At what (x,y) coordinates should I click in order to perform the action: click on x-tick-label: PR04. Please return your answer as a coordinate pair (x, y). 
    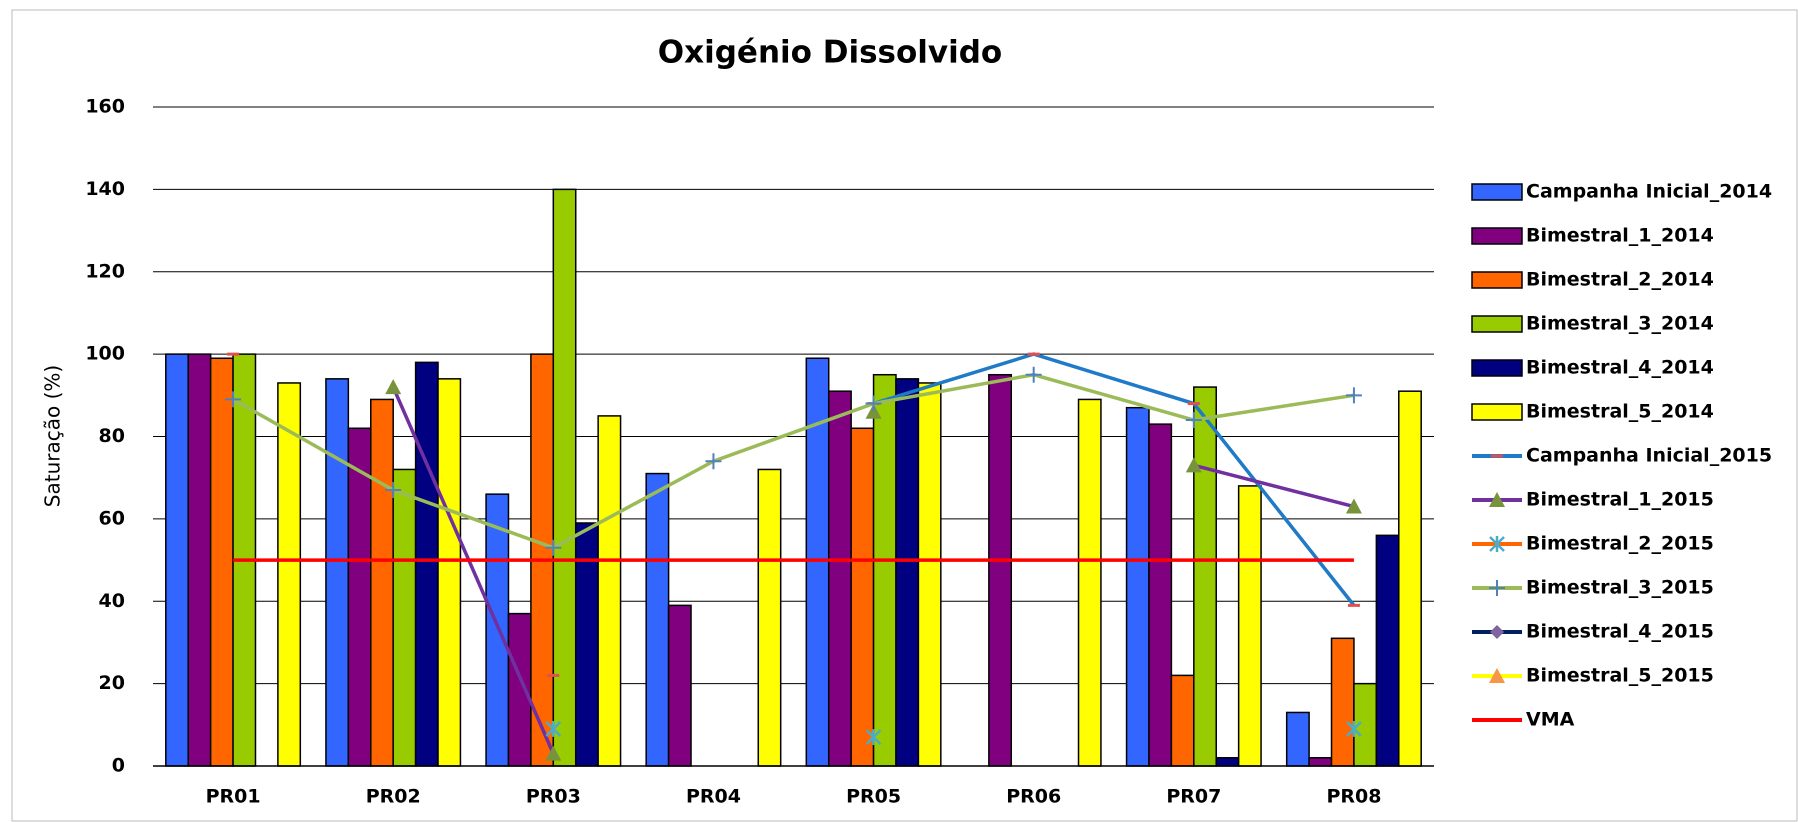
    Looking at the image, I should click on (713, 797).